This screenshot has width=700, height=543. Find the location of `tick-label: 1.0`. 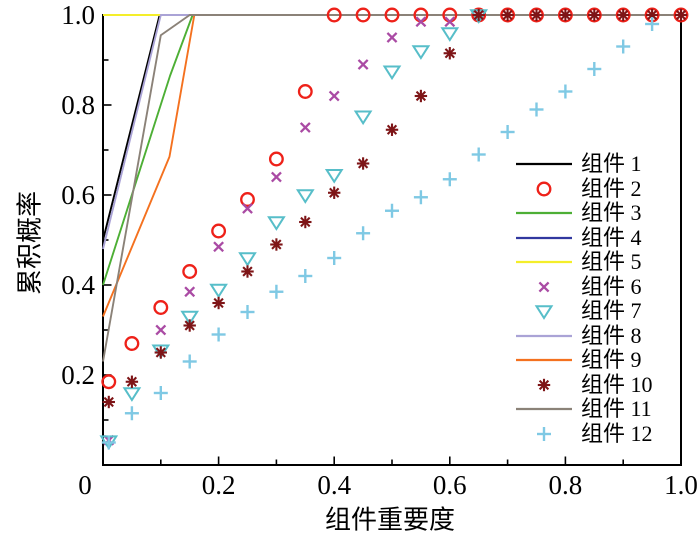

tick-label: 1.0 is located at coordinates (78, 15).